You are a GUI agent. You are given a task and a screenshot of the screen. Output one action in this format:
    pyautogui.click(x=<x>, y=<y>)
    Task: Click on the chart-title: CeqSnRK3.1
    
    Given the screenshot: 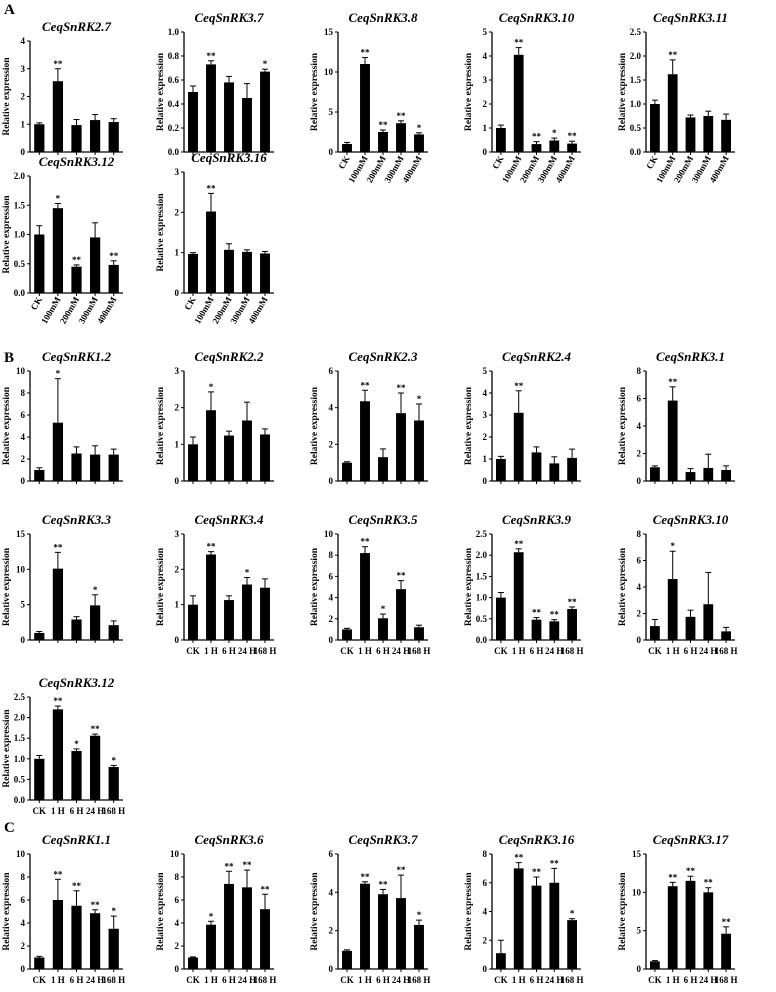 What is the action you would take?
    pyautogui.click(x=690, y=356)
    